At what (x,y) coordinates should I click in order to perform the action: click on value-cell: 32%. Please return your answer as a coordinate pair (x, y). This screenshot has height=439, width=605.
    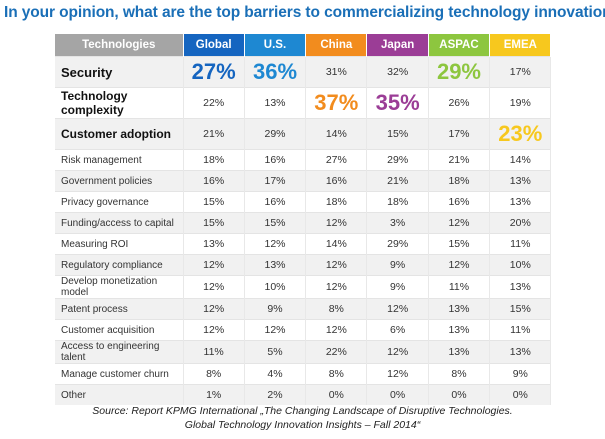
    Looking at the image, I should click on (397, 72).